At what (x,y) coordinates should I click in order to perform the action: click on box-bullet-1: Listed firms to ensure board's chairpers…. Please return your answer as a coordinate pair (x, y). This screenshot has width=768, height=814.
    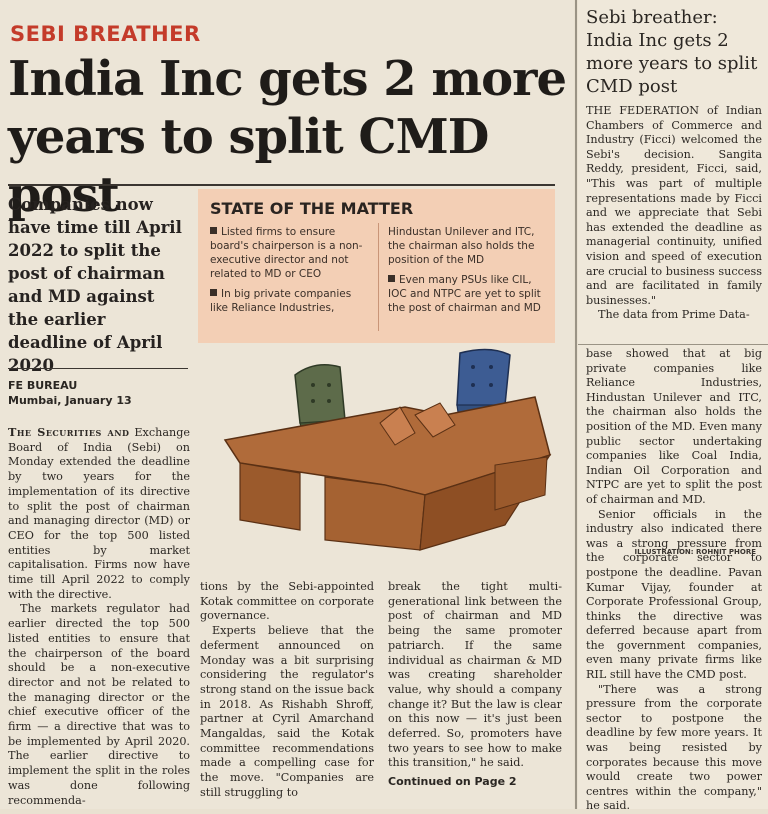
    Looking at the image, I should click on (286, 253).